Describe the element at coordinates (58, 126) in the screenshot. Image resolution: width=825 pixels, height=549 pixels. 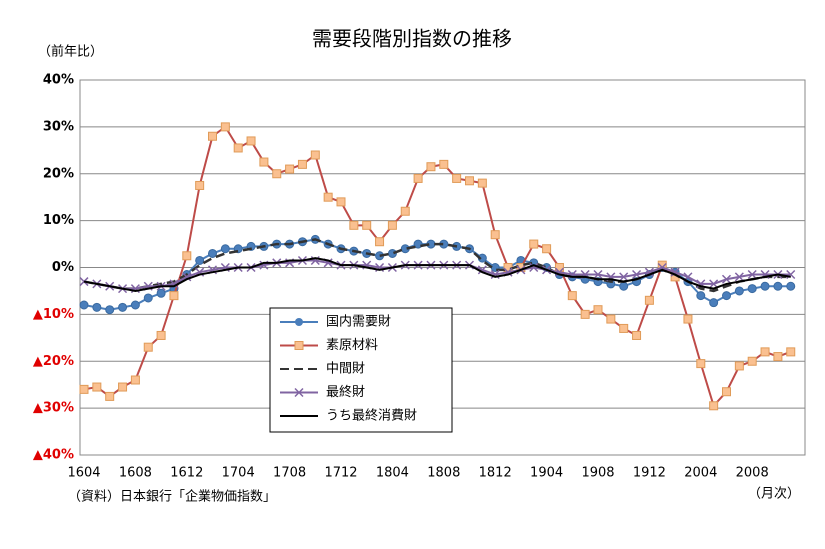
I see `y-tick-label: 30%` at that location.